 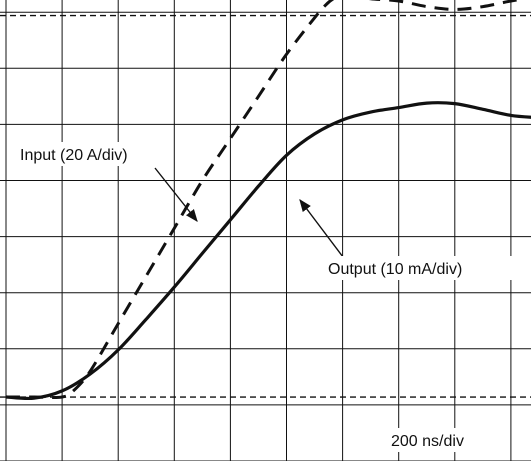 I want to click on timebase-label-background, so click(x=444, y=440).